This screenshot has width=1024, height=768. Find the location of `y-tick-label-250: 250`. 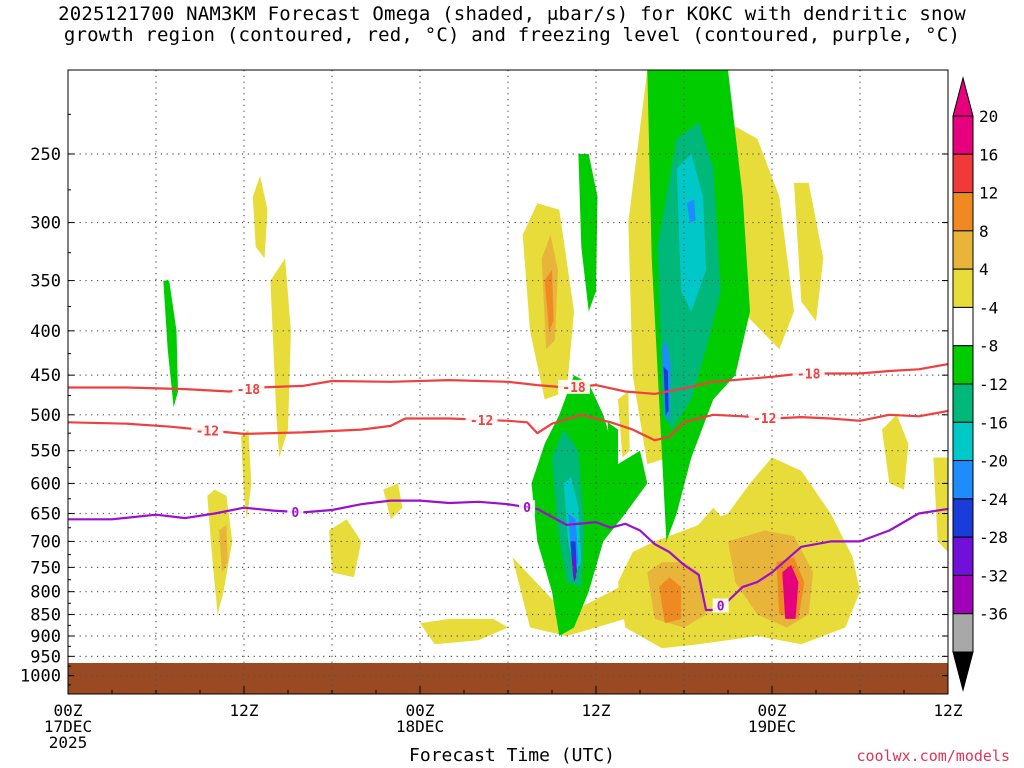

y-tick-label-250: 250 is located at coordinates (45, 155).